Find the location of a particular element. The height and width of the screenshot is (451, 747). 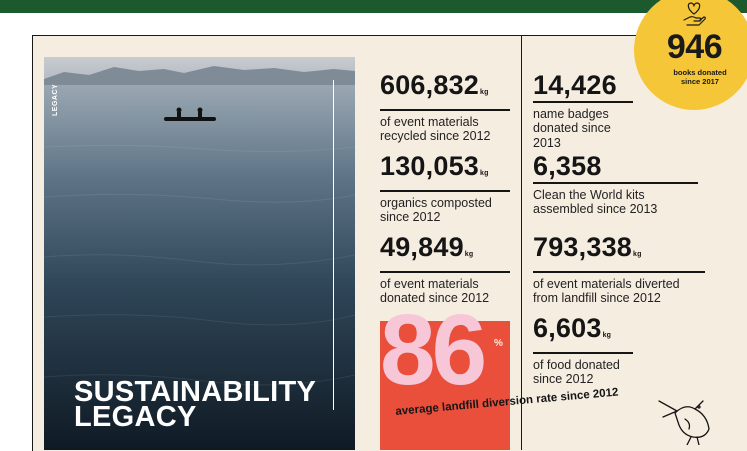

stat-number: 793,338kg is located at coordinates (619, 251).